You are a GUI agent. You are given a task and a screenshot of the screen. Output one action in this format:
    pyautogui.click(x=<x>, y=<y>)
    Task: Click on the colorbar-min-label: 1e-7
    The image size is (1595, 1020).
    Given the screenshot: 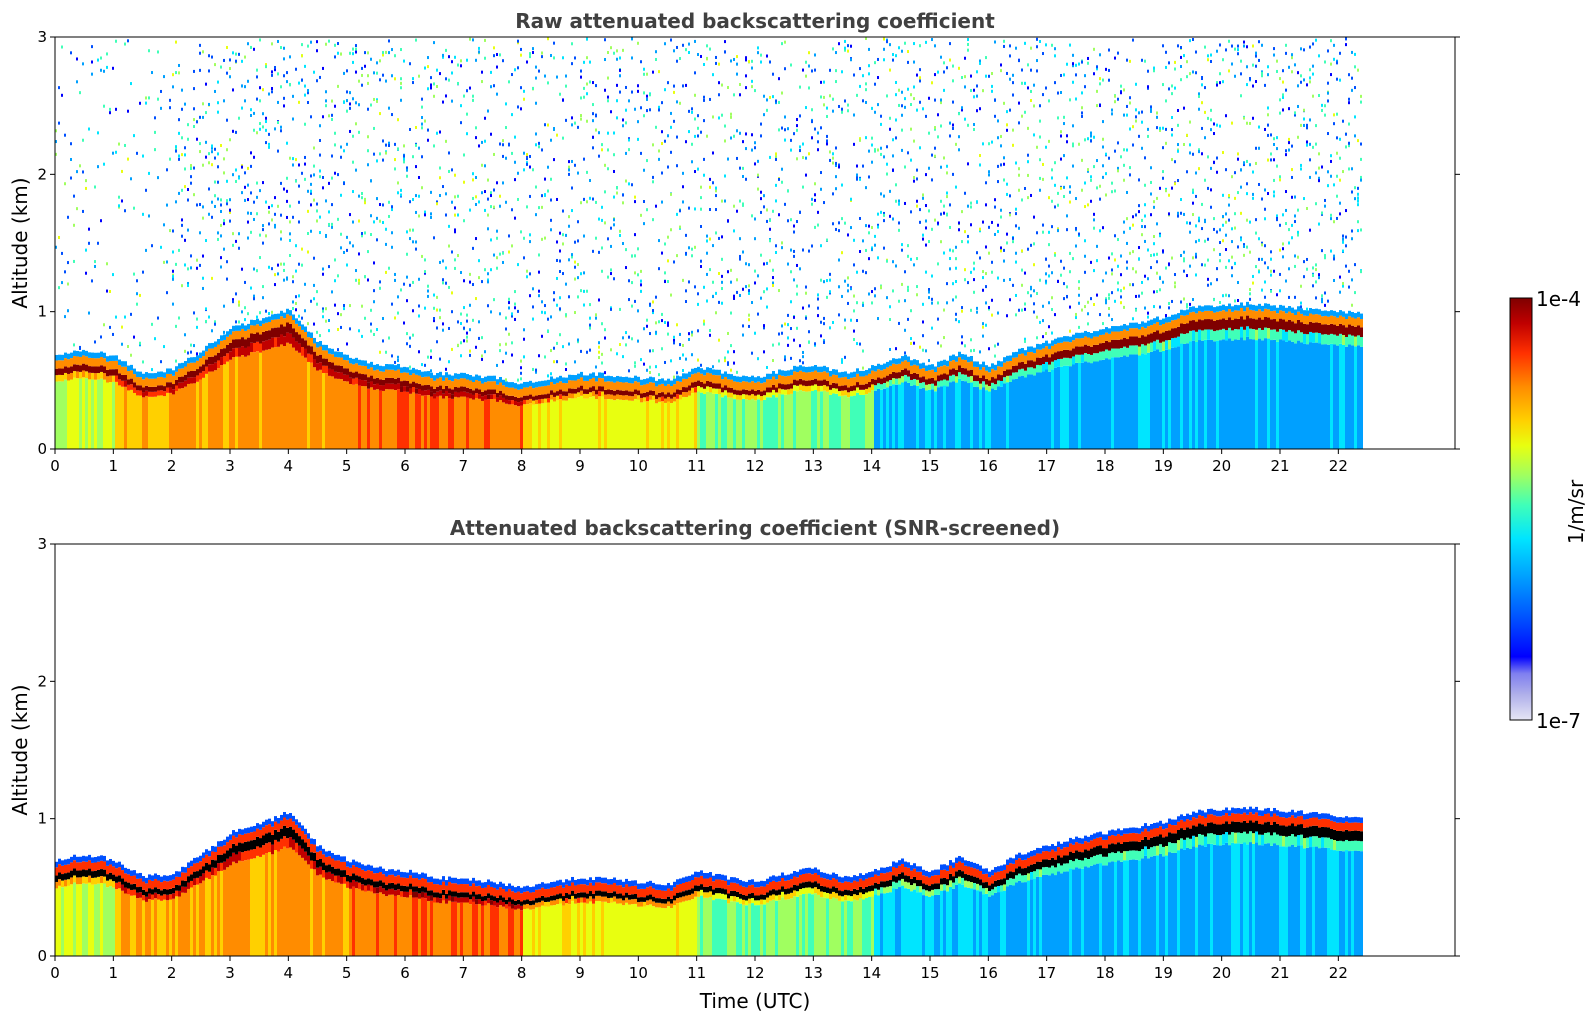 What is the action you would take?
    pyautogui.click(x=1558, y=721)
    